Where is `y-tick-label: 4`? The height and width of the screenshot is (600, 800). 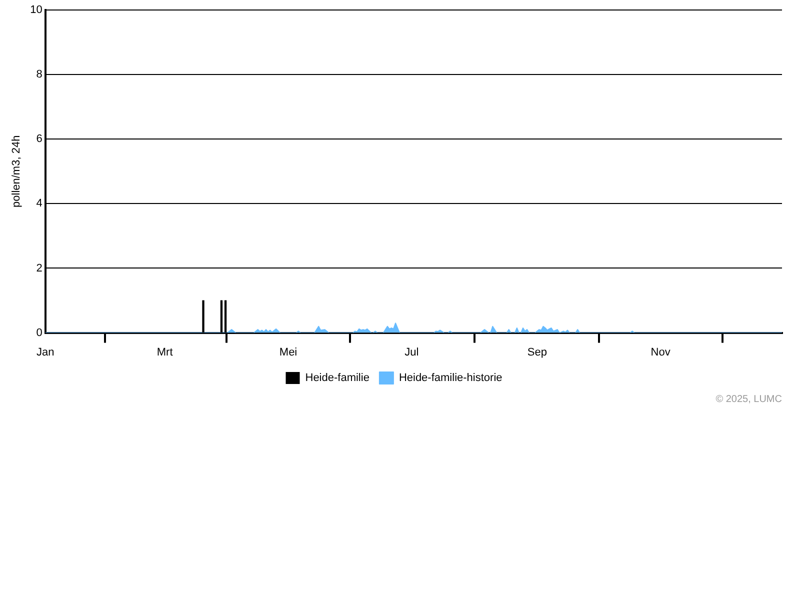 y-tick-label: 4 is located at coordinates (39, 204).